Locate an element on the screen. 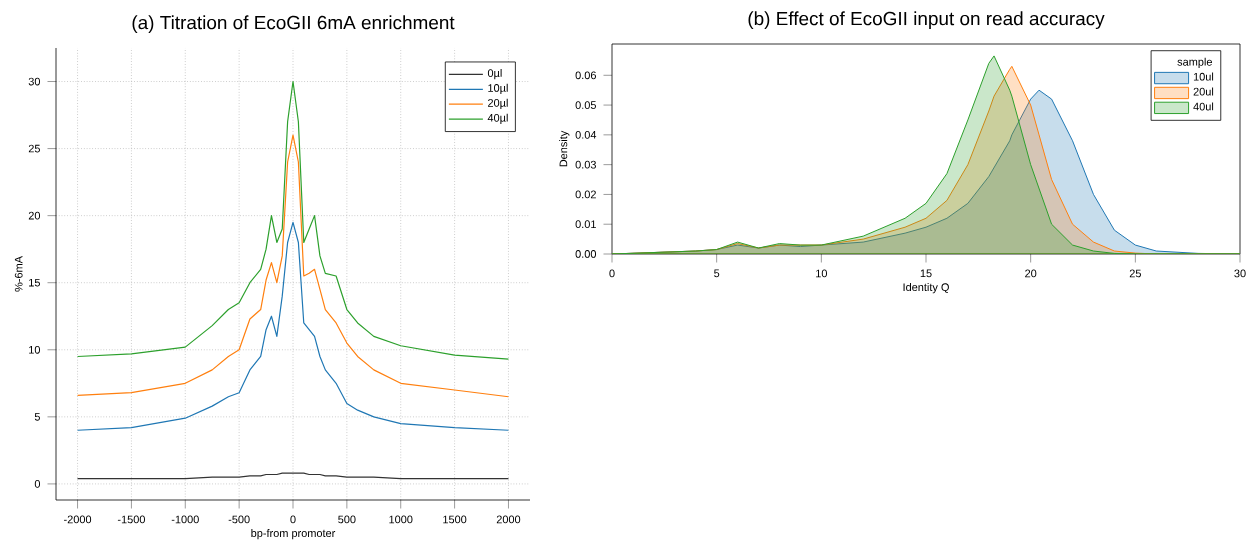  chart-title: (b) Effect of EcoGII input on read accuracy is located at coordinates (926, 20).